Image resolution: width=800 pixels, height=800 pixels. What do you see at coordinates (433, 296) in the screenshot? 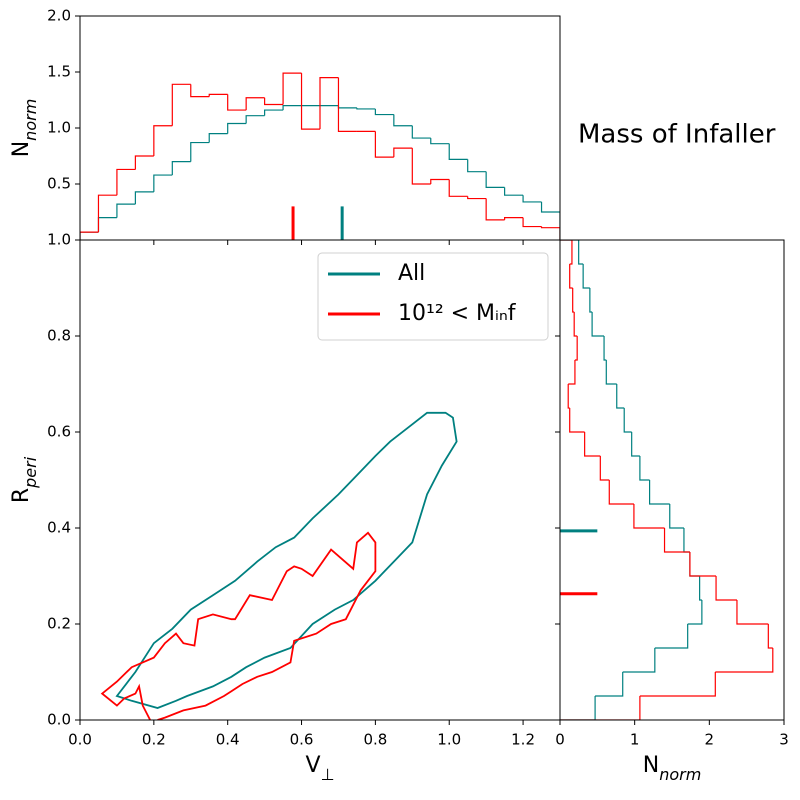
I see `legend-box` at bounding box center [433, 296].